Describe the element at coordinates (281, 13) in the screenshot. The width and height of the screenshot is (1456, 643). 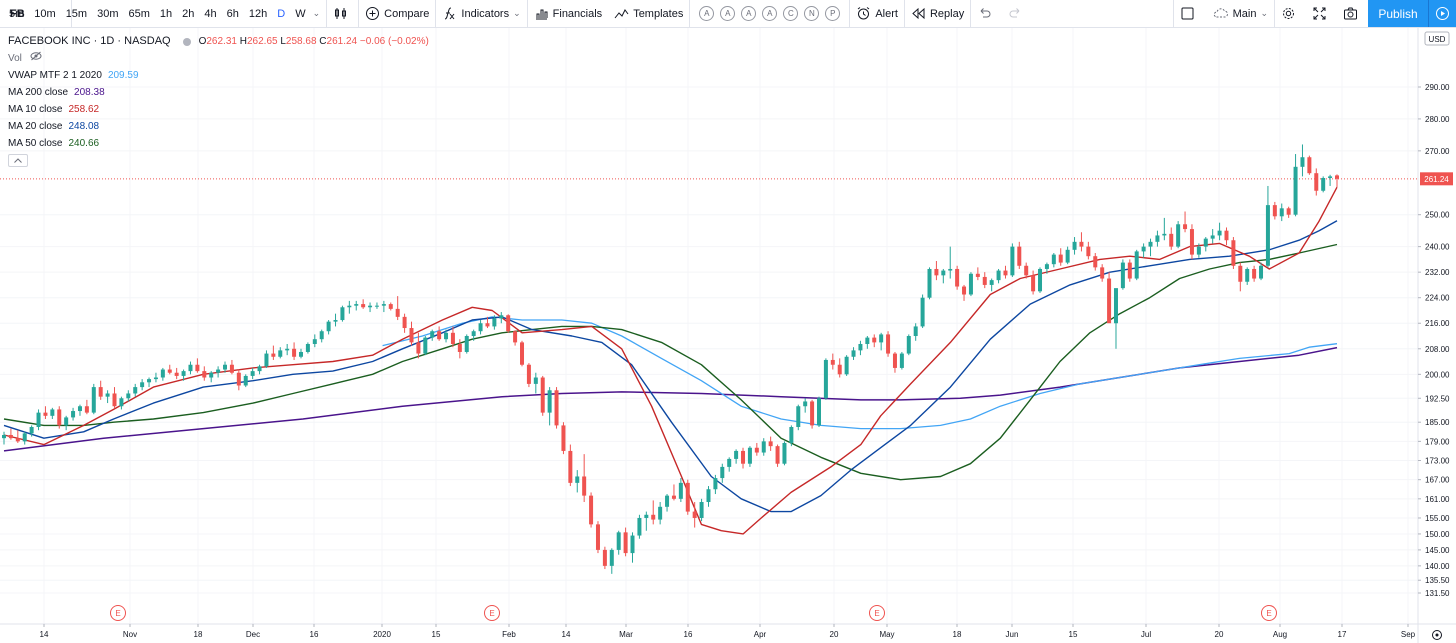
I see `interval-d: D` at that location.